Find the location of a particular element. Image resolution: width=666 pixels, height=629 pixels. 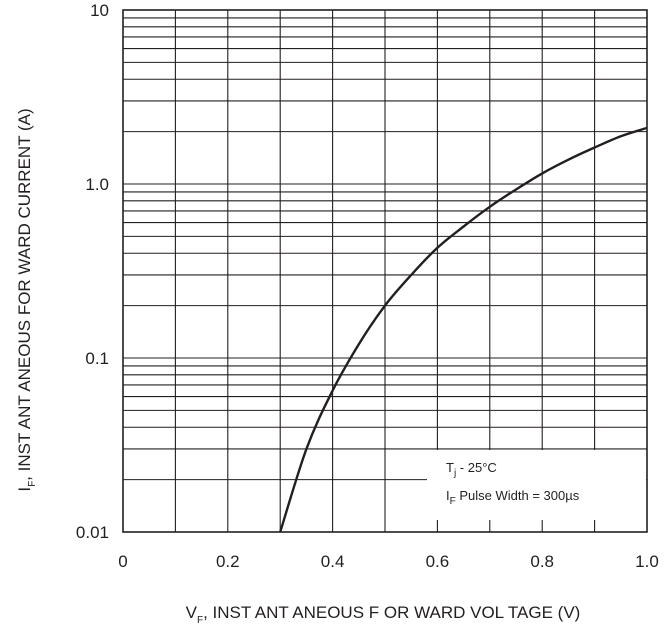

x-tick-labels: 0 0.2 0.4 0.6 0.8 1.0 is located at coordinates (388, 561).